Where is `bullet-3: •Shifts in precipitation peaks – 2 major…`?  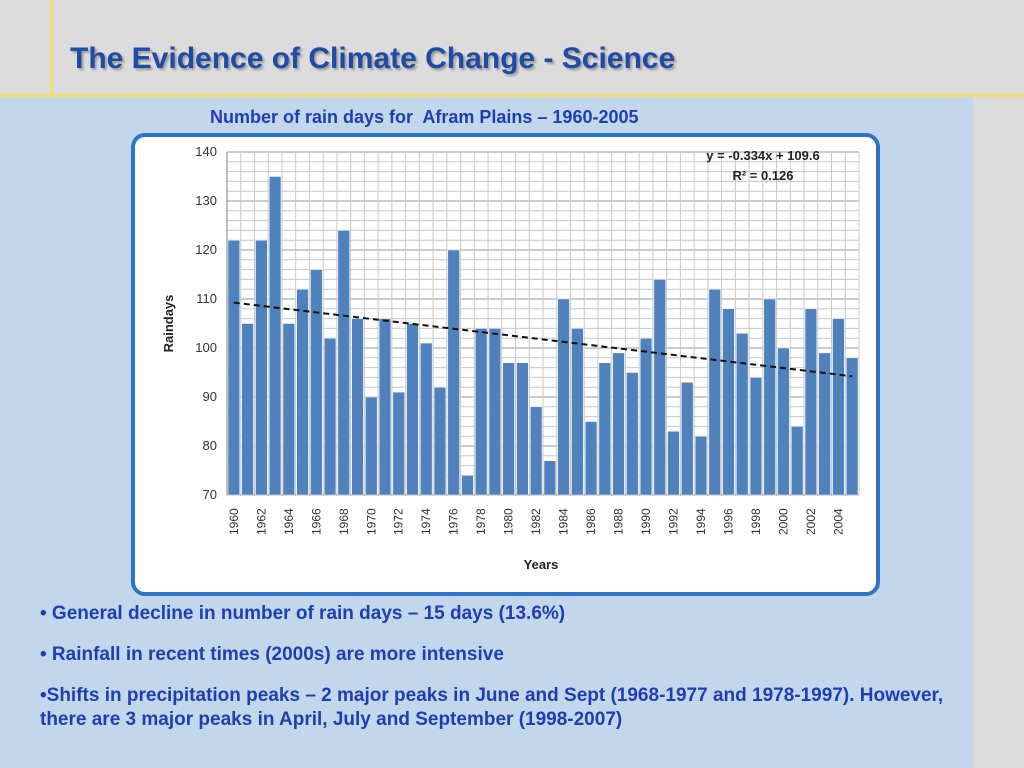
bullet-3: •Shifts in precipitation peaks – 2 major… is located at coordinates (492, 707).